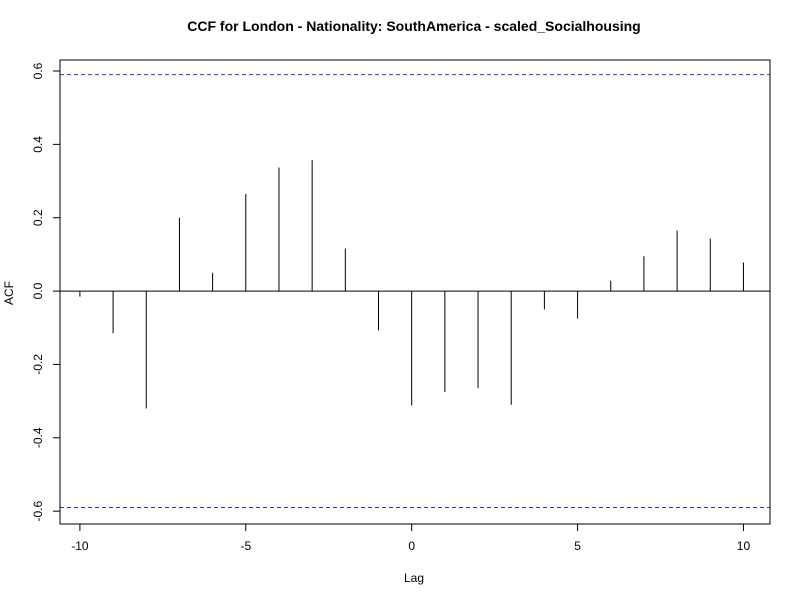  I want to click on y-axis-label: ACF, so click(9, 293).